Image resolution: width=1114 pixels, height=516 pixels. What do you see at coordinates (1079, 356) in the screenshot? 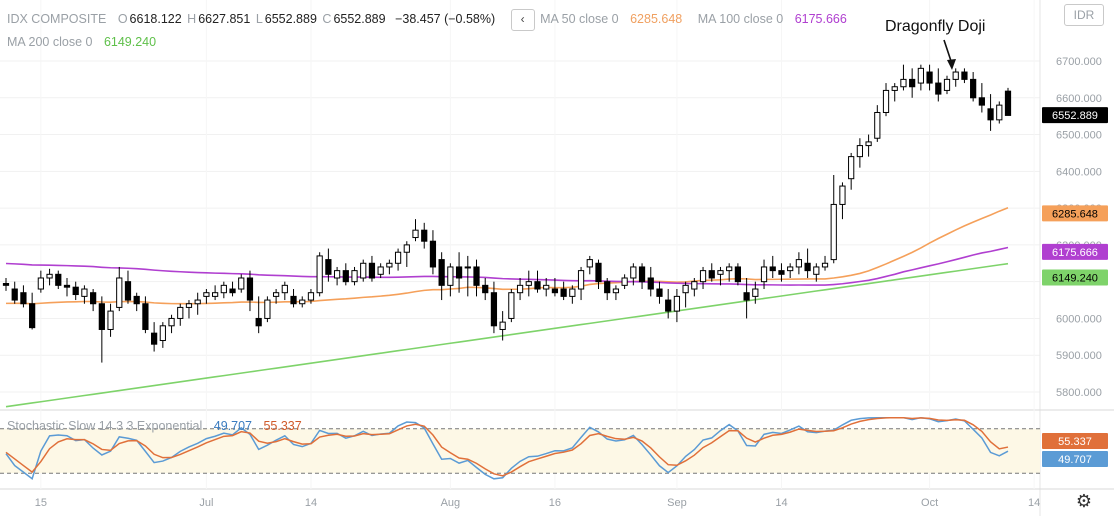
I see `y-tick-label: 5900.000` at bounding box center [1079, 356].